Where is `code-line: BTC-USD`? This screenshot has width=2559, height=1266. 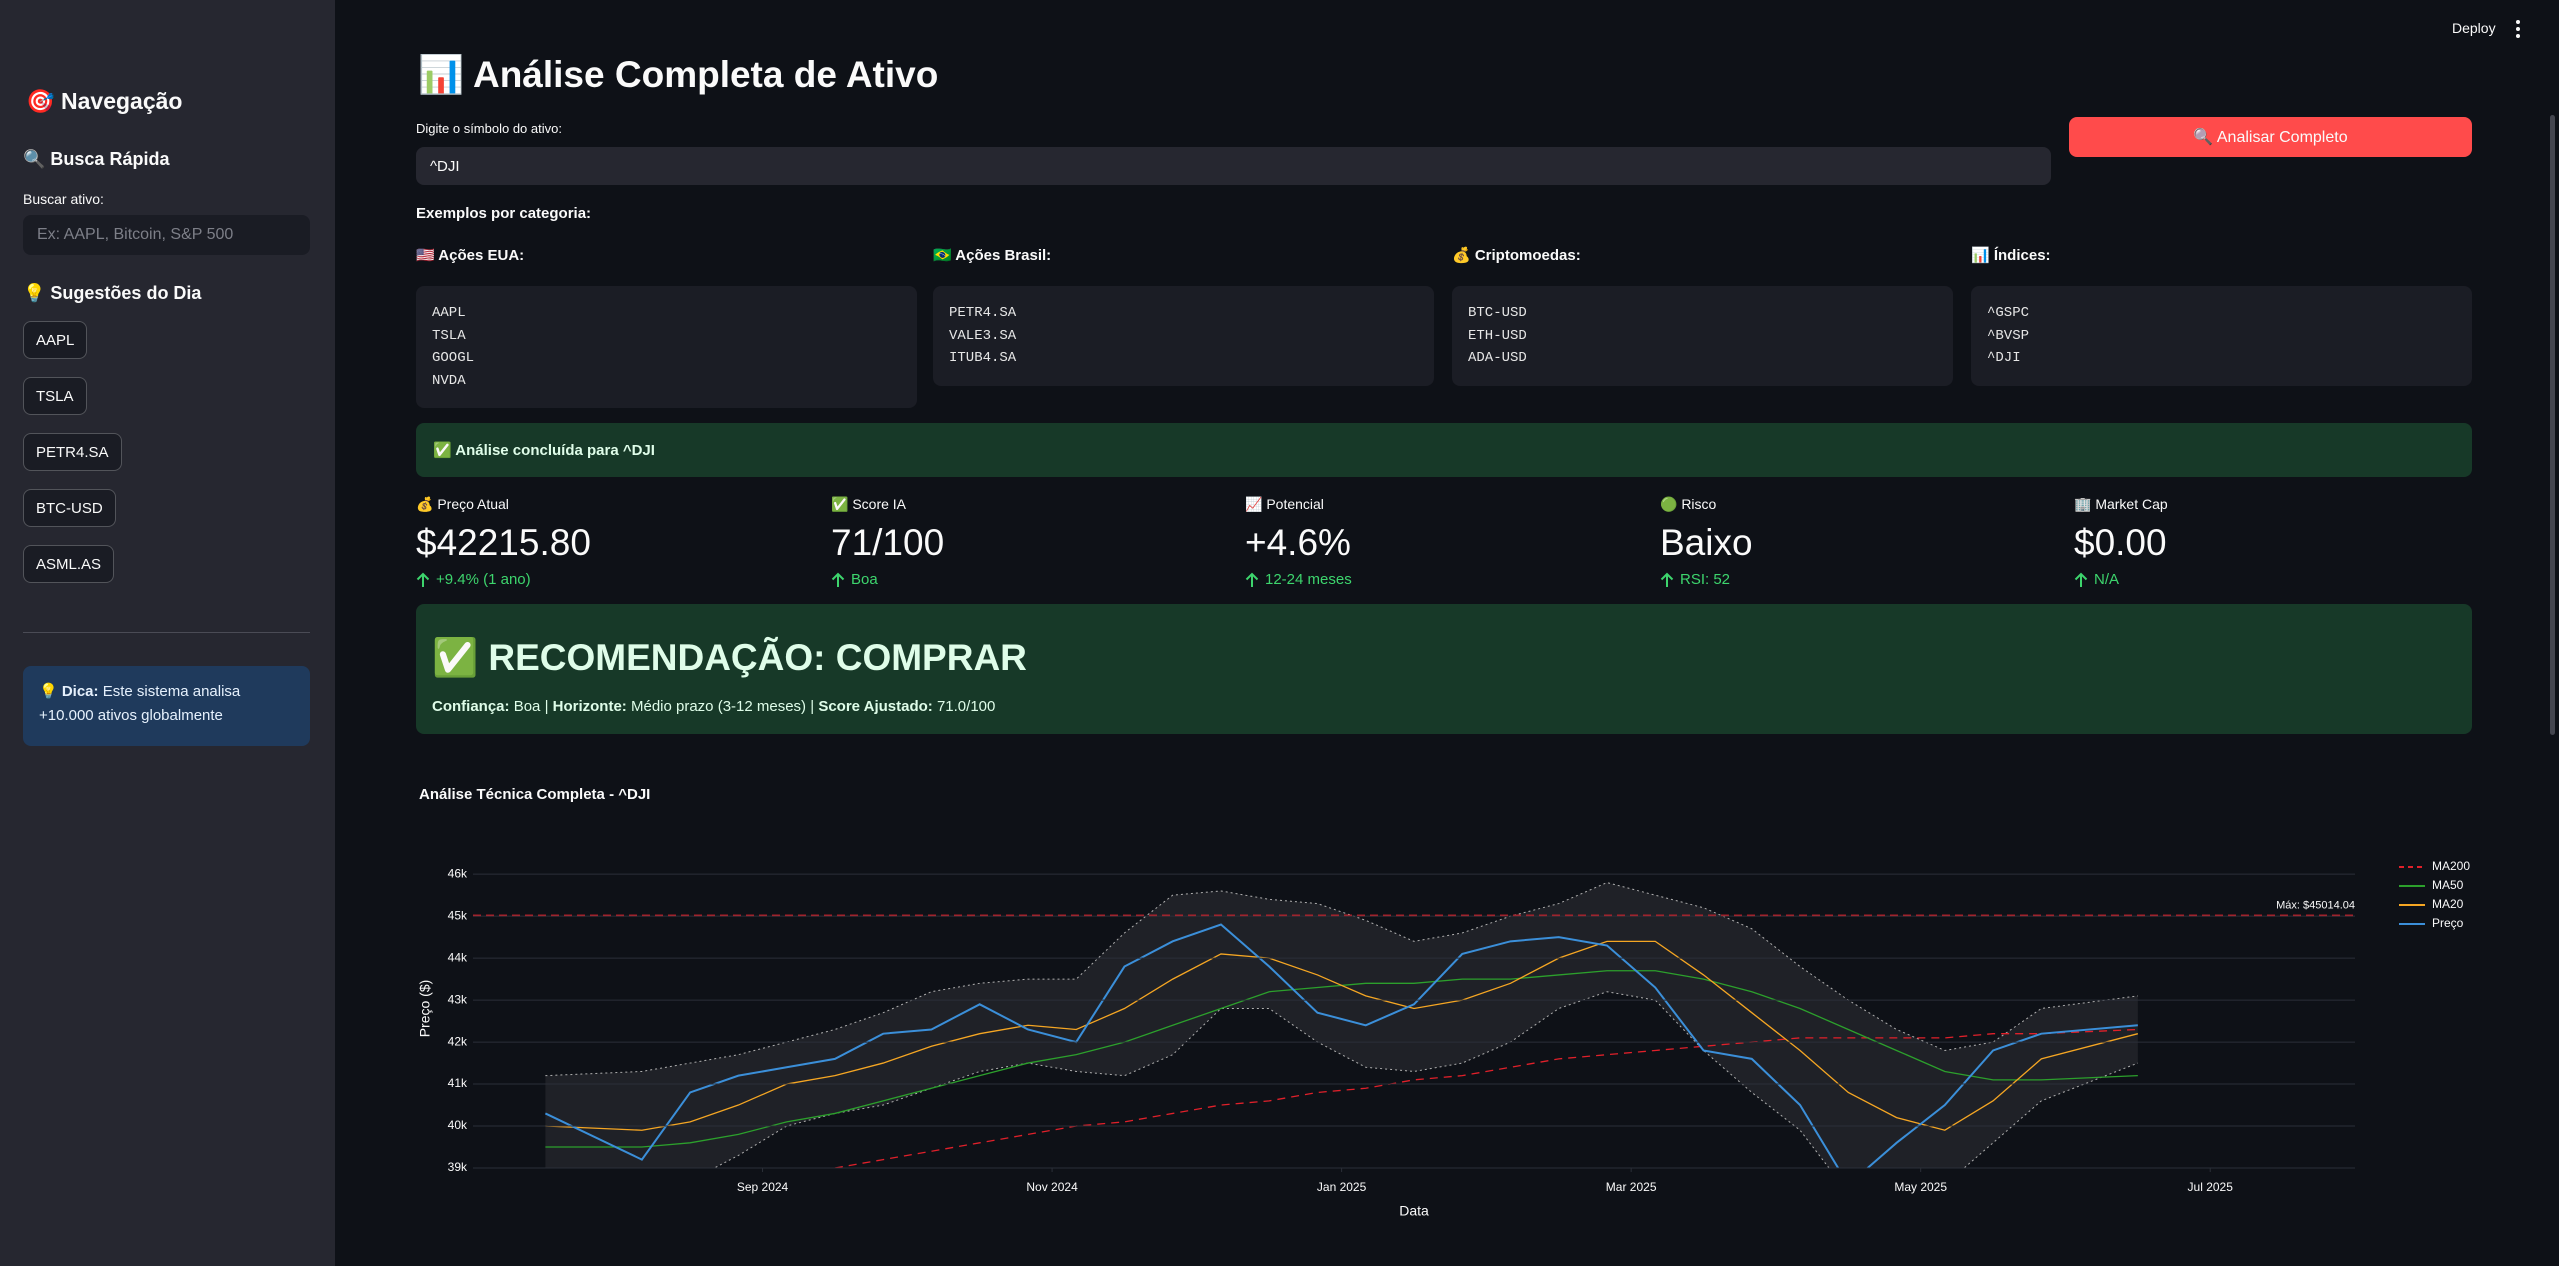 code-line: BTC-USD is located at coordinates (1497, 313).